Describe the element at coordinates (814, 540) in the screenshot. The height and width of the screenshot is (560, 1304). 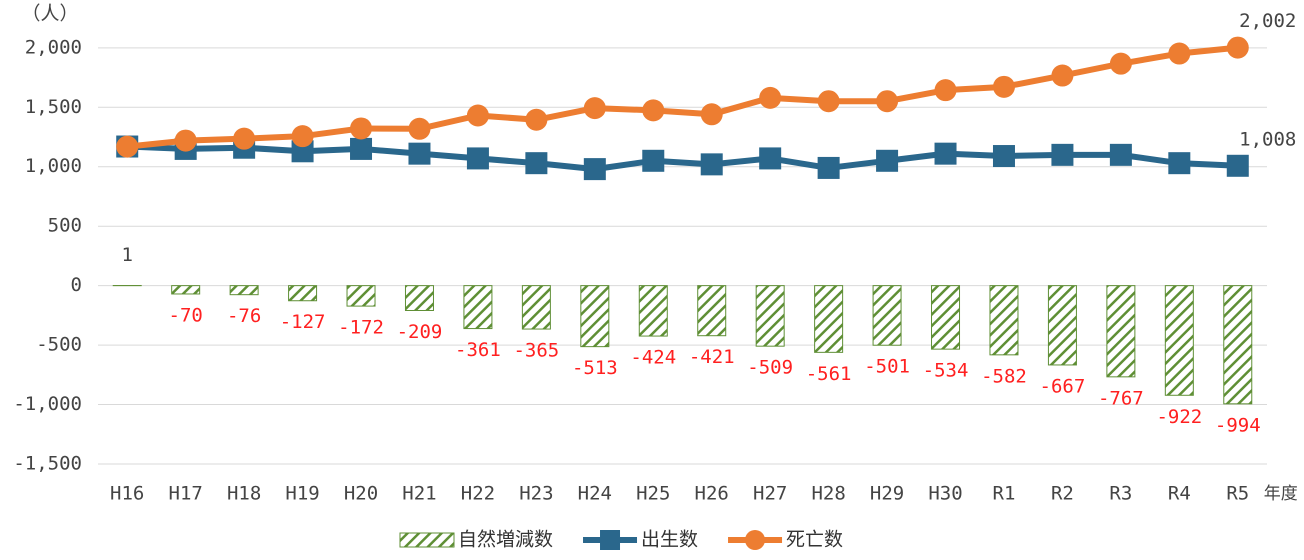
I see `legend-label: 死亡数` at that location.